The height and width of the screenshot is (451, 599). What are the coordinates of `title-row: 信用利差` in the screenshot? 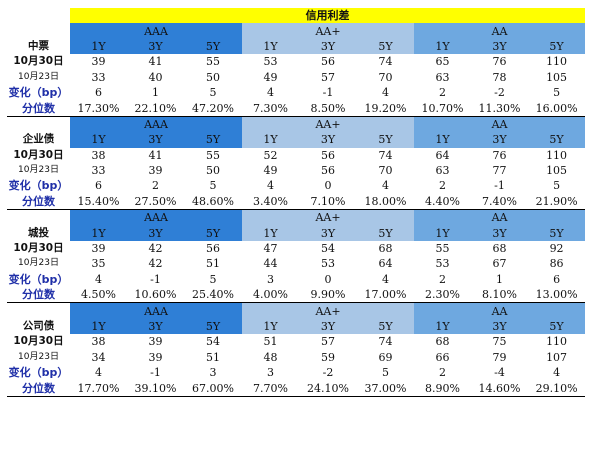 It's located at (296, 16).